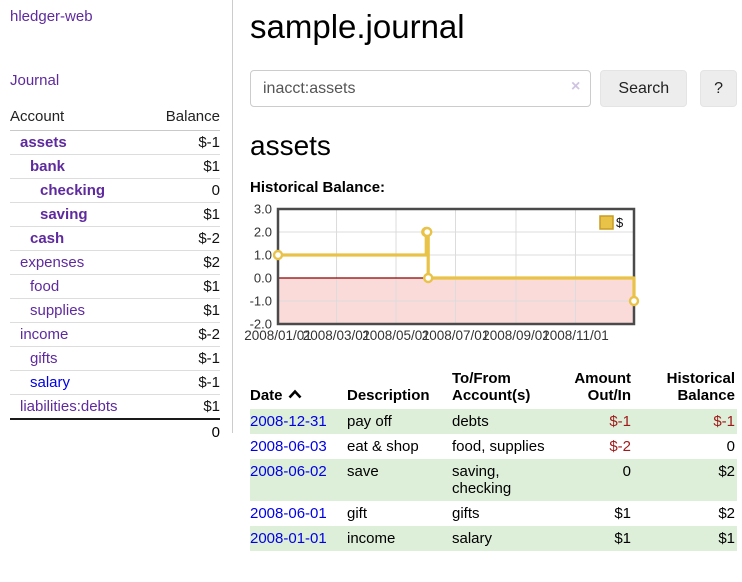 The height and width of the screenshot is (582, 742). Describe the element at coordinates (363, 471) in the screenshot. I see `transaction-description: save` at that location.